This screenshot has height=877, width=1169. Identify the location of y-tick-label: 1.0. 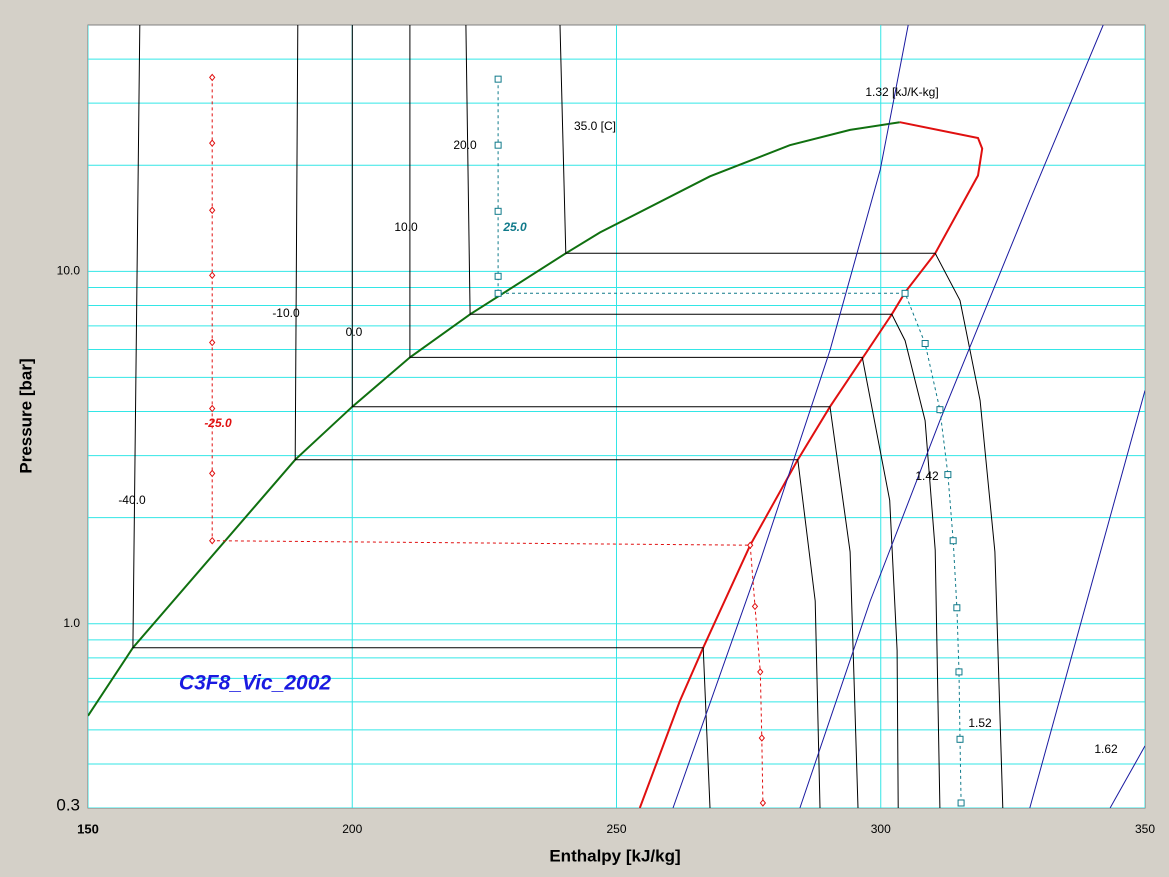
(71, 623).